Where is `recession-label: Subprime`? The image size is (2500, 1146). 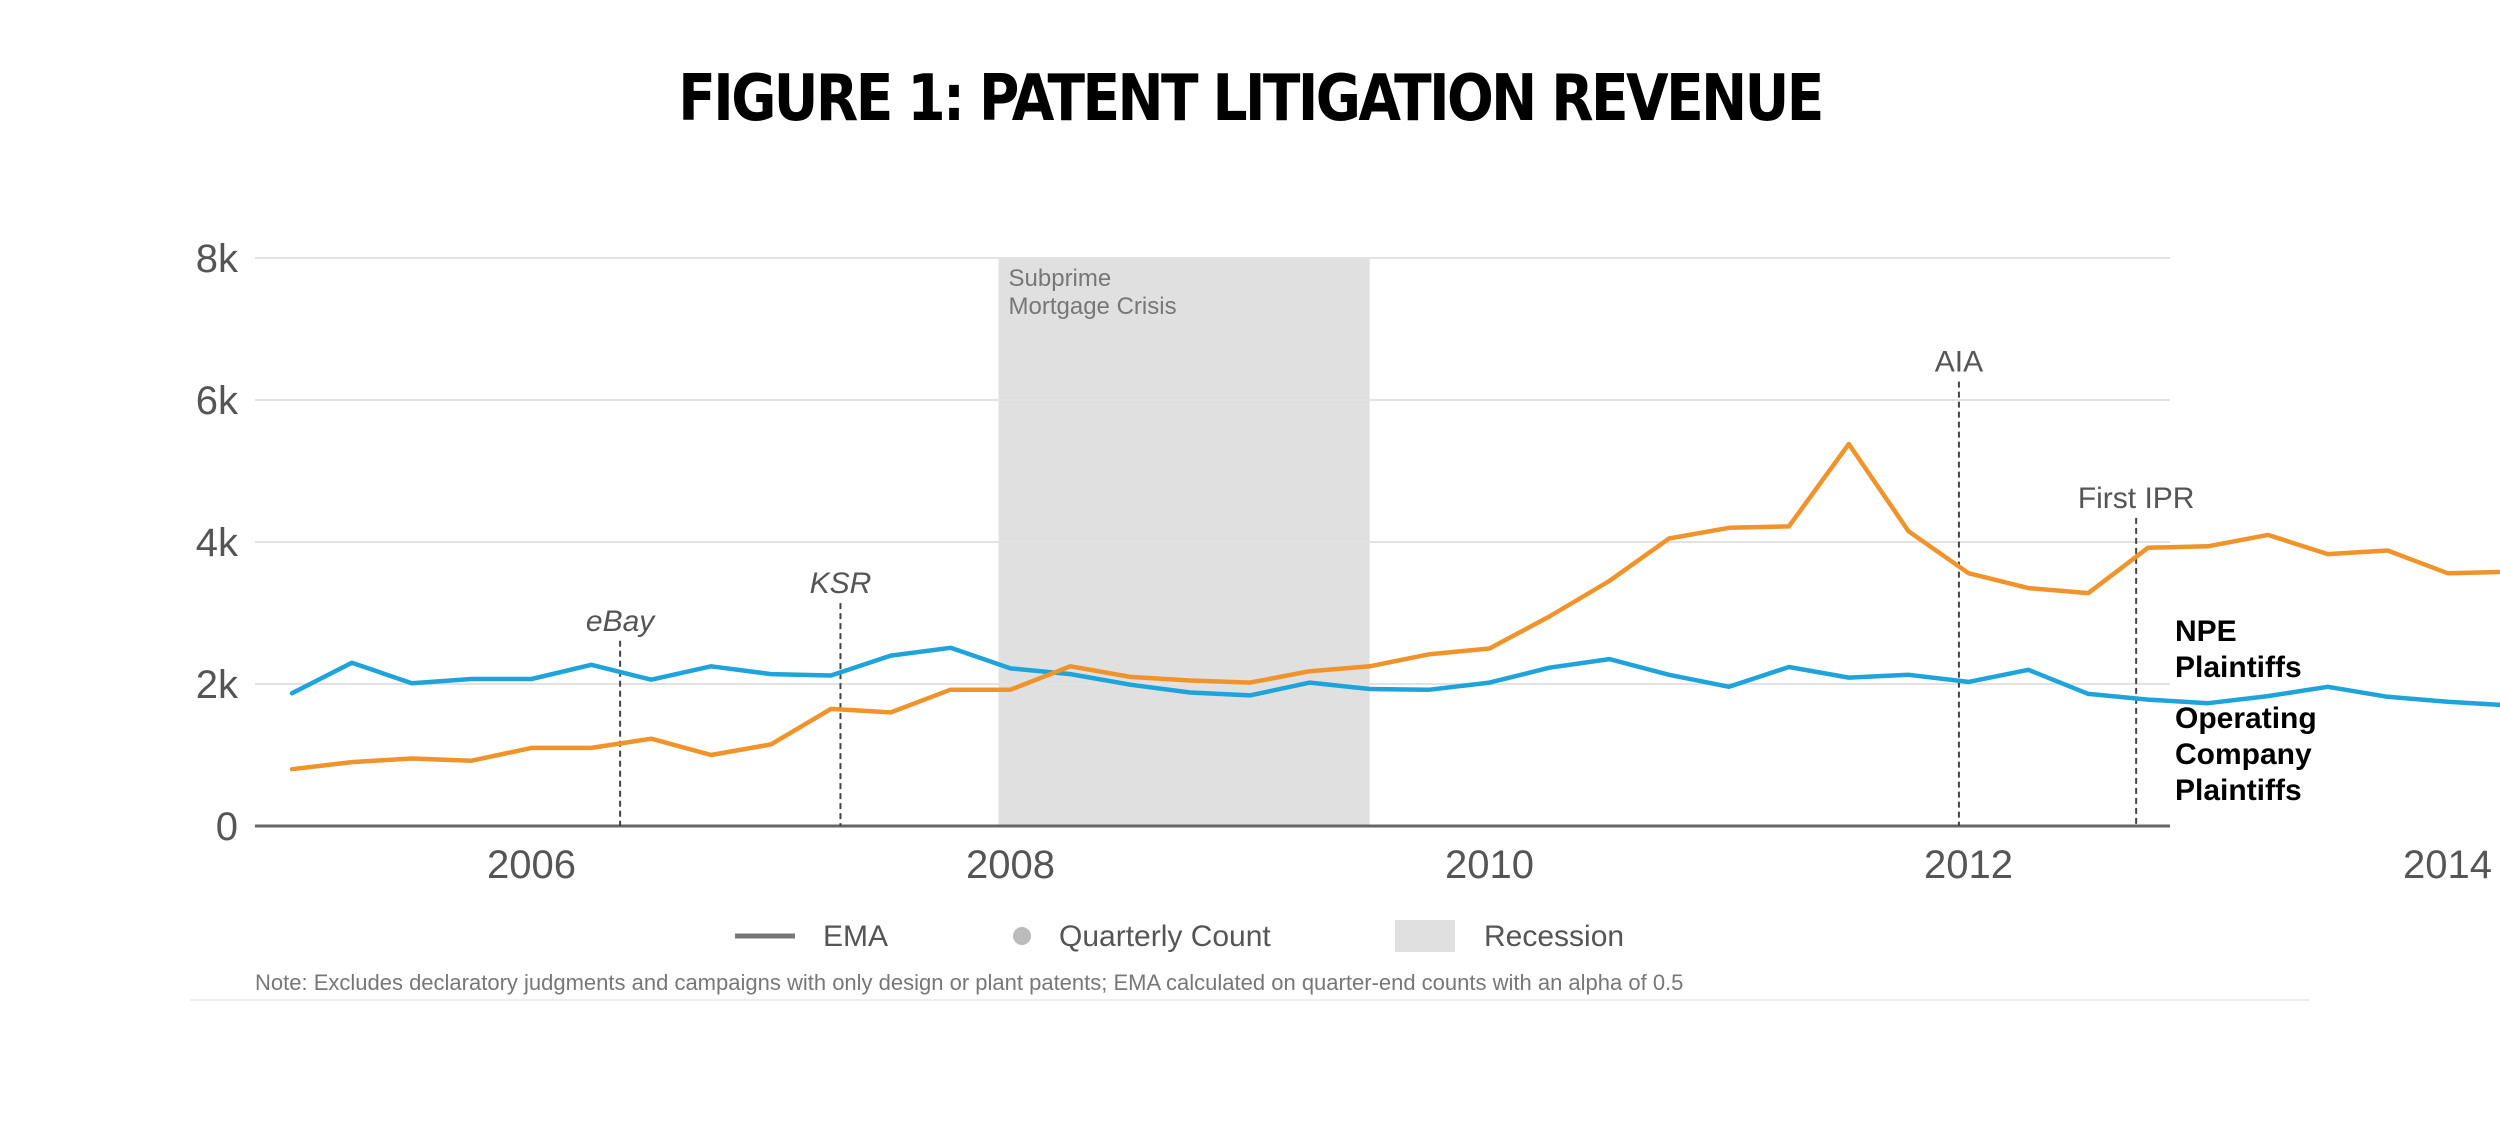 recession-label: Subprime is located at coordinates (1060, 278).